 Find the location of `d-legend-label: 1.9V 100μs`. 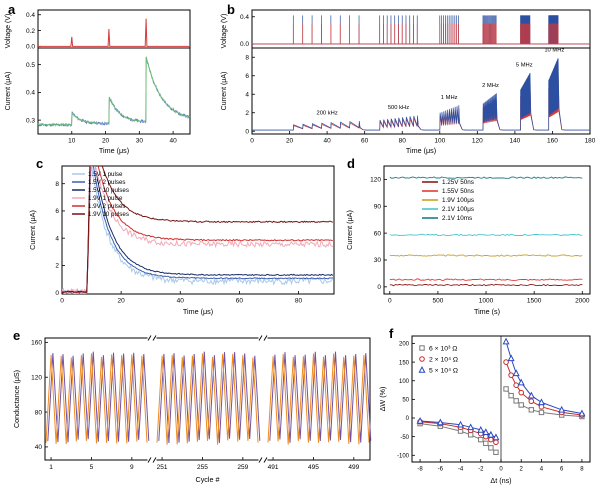

d-legend-label: 1.9V 100μs is located at coordinates (458, 200).